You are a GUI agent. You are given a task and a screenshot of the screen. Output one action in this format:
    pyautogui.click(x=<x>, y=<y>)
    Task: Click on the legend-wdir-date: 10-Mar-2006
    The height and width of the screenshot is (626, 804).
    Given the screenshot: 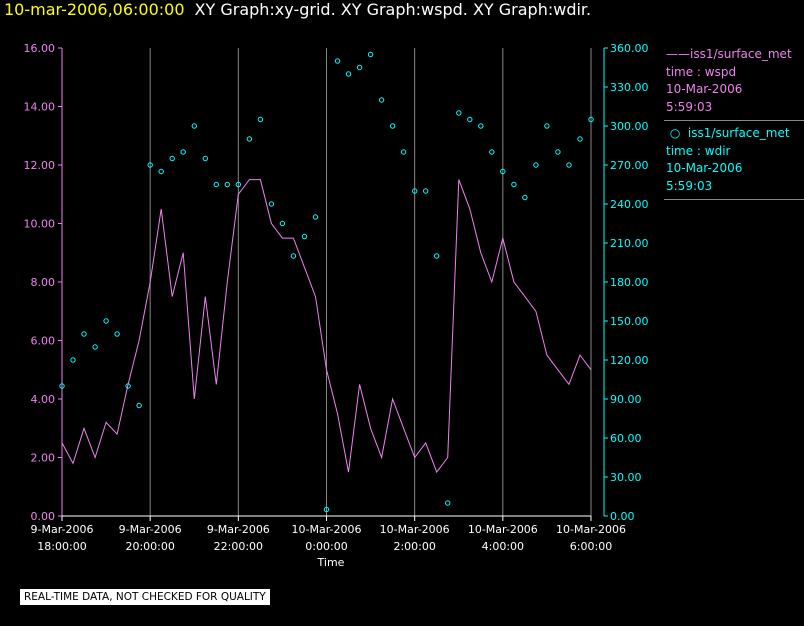 What is the action you would take?
    pyautogui.click(x=704, y=168)
    